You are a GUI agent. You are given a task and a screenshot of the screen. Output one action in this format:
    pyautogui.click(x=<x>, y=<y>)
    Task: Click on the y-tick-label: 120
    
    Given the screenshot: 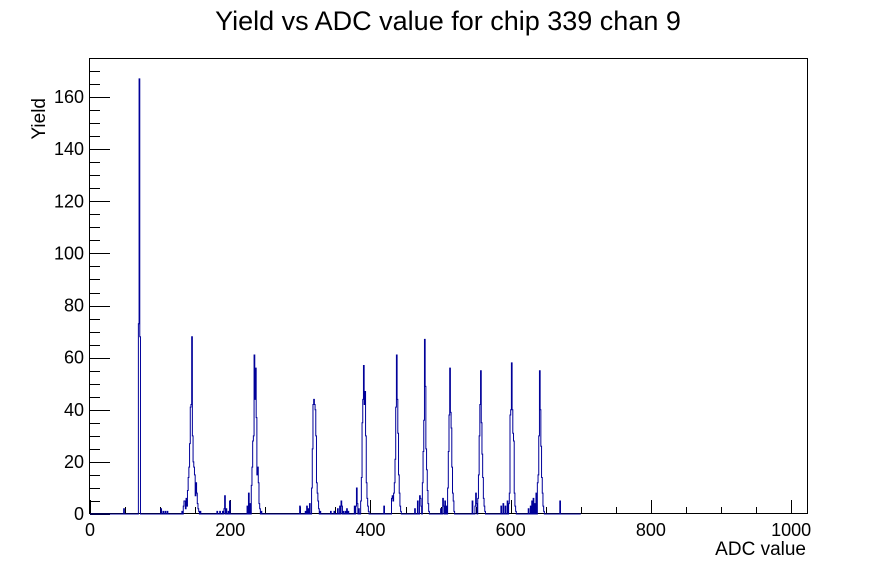 What is the action you would take?
    pyautogui.click(x=69, y=201)
    